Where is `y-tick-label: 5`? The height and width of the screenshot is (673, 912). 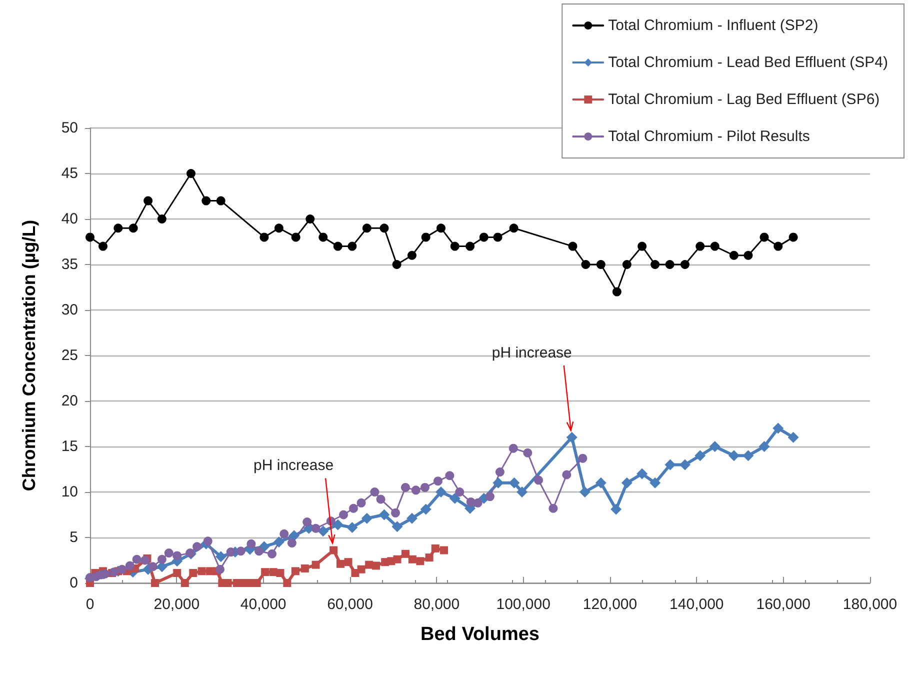
y-tick-label: 5 is located at coordinates (74, 537).